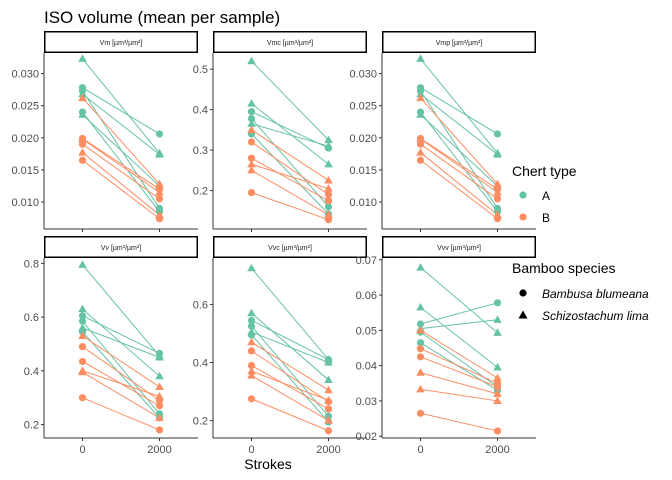 Image resolution: width=672 pixels, height=480 pixels. Describe the element at coordinates (159, 450) in the screenshot. I see `facet-4-x-tick-label: 2000` at that location.